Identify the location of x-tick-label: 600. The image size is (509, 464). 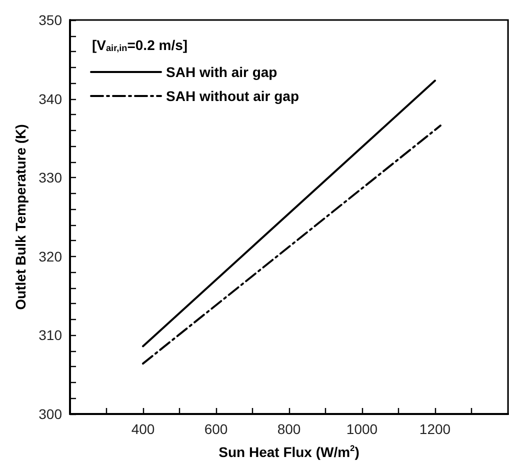
(216, 429).